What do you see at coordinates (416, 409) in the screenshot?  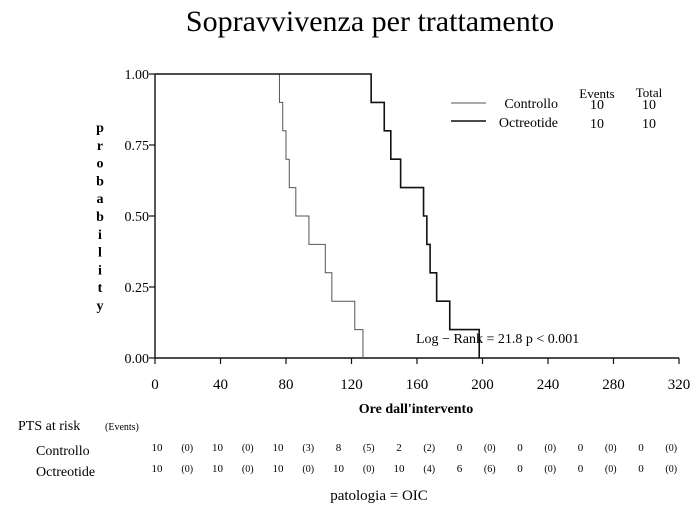 I see `x-axis-label: Ore dall'intervento` at bounding box center [416, 409].